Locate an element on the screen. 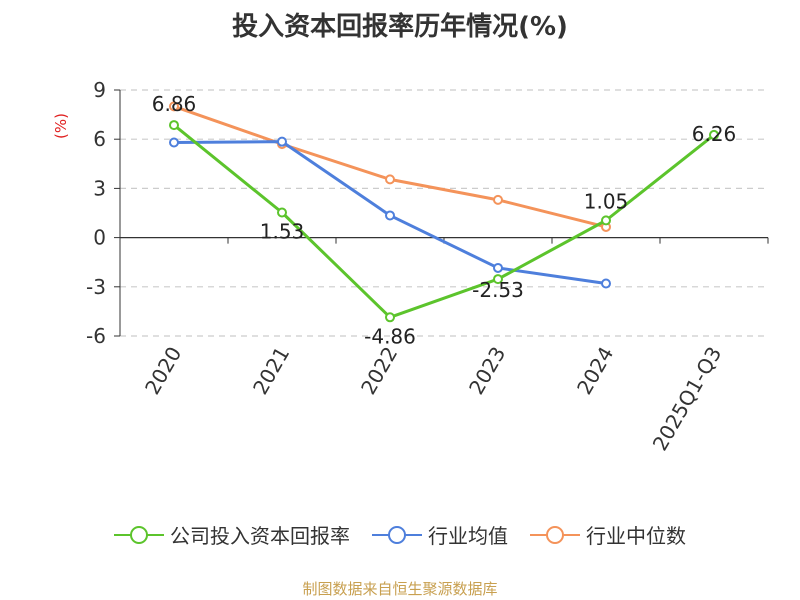 The width and height of the screenshot is (800, 600). y-tick-label: 9 is located at coordinates (99, 90).